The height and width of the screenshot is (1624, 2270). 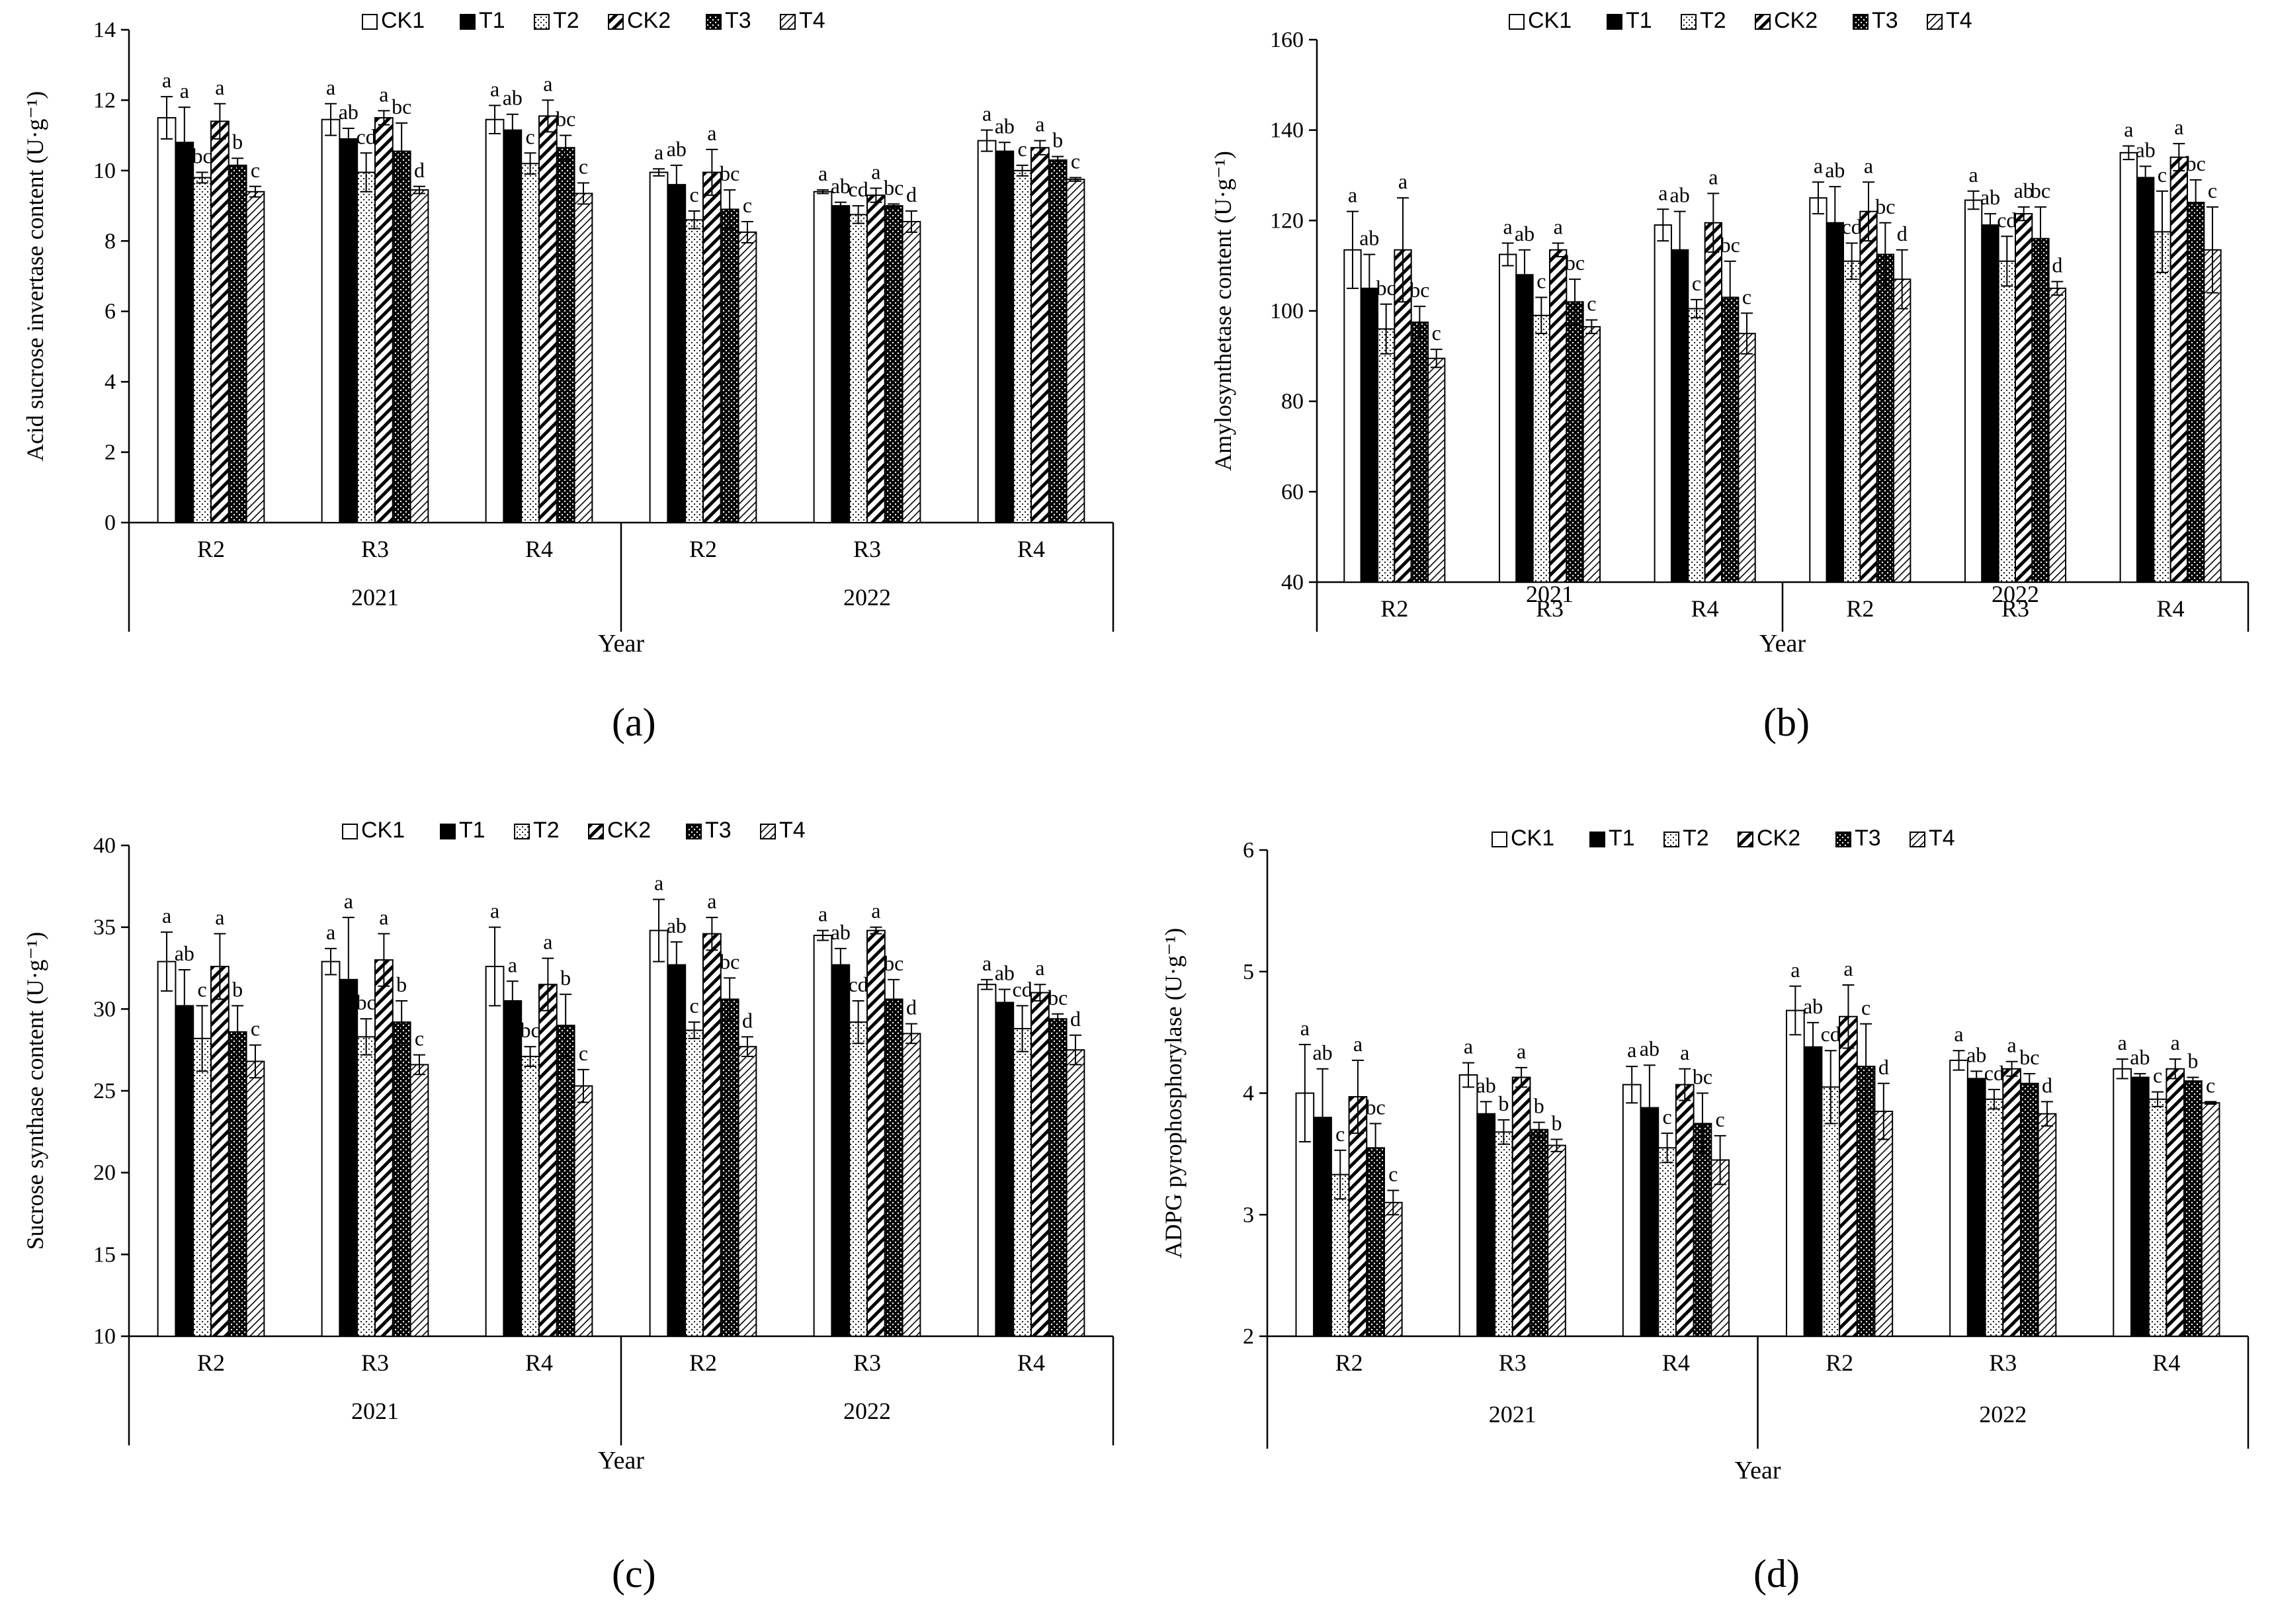 What do you see at coordinates (867, 597) in the screenshot?
I see `x-year-label: 2022` at bounding box center [867, 597].